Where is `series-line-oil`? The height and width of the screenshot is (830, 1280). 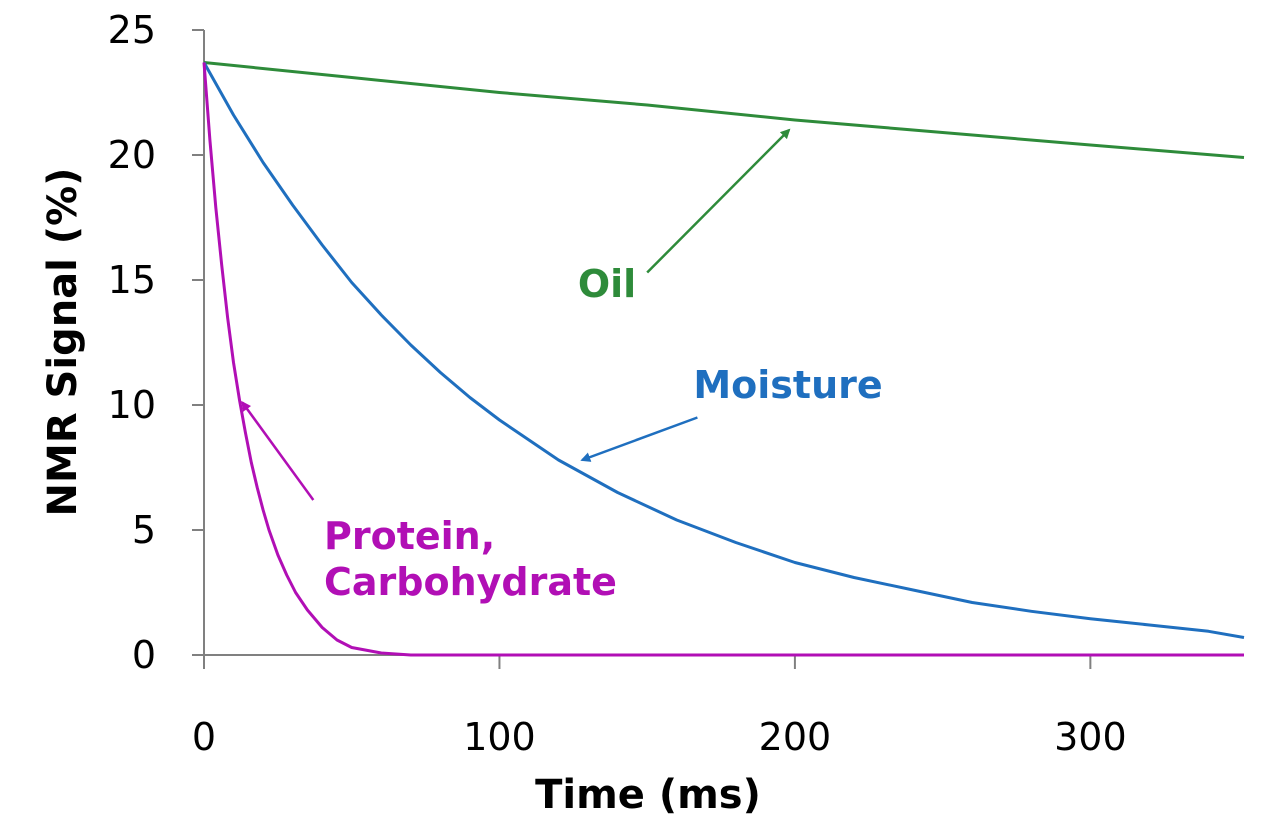 series-line-oil is located at coordinates (724, 110).